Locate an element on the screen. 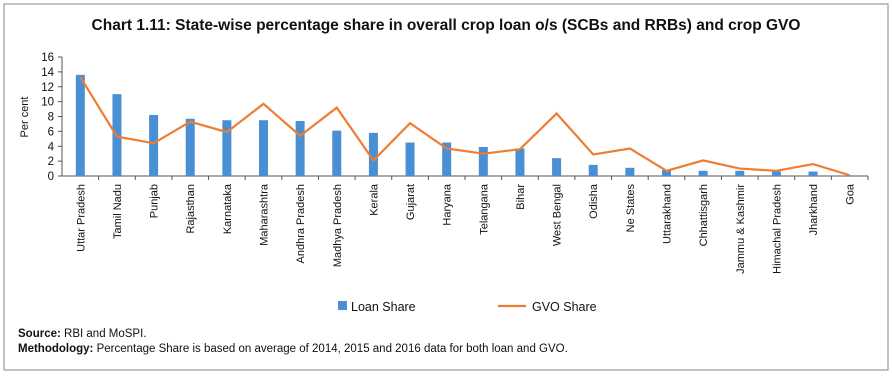 The height and width of the screenshot is (377, 892). x-tick-label: Chhattisgarh is located at coordinates (704, 215).